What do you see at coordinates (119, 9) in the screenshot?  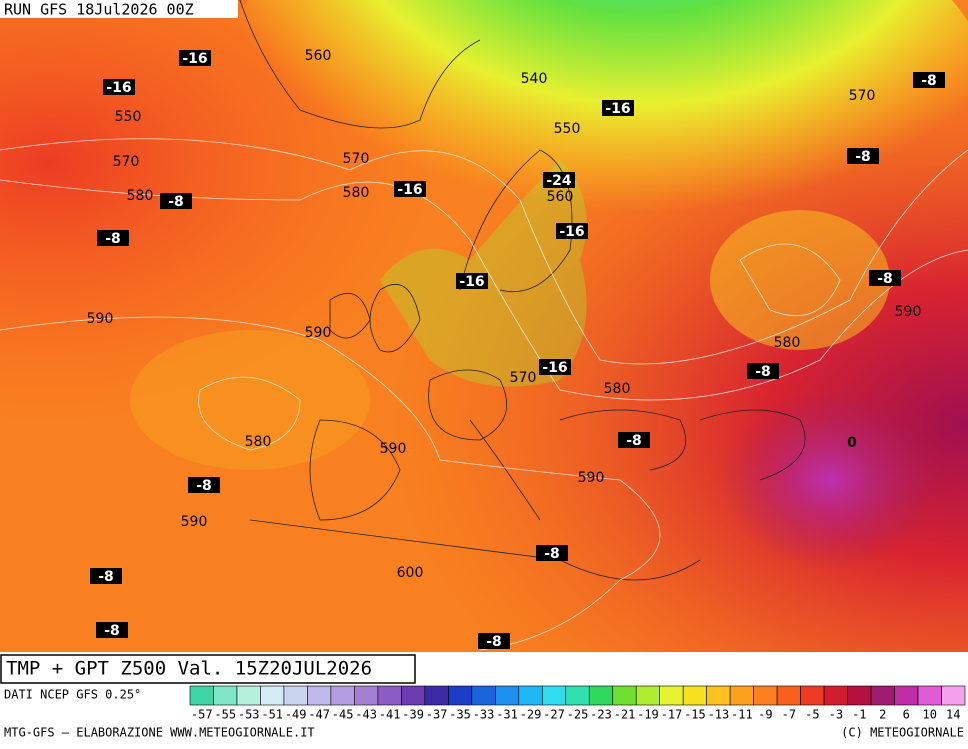 I see `run-box` at bounding box center [119, 9].